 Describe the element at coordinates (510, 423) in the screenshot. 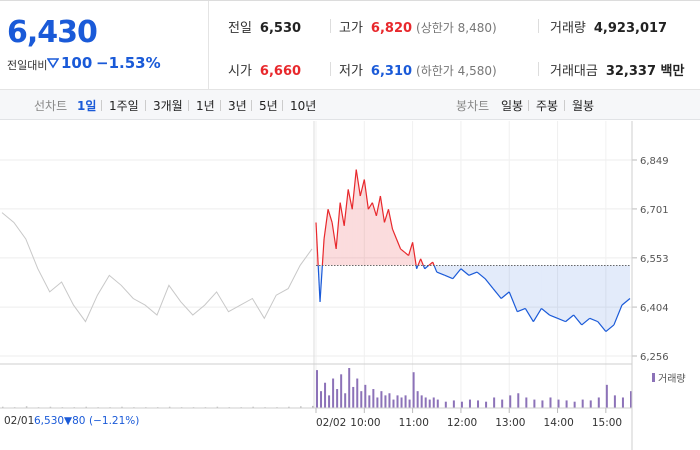

I see `x-tick-label: 13:00` at that location.